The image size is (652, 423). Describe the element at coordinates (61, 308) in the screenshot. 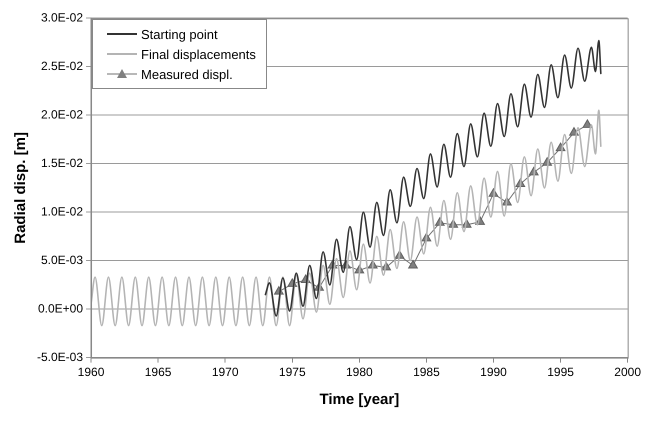

I see `y-tick-label: 0.0E+00` at that location.